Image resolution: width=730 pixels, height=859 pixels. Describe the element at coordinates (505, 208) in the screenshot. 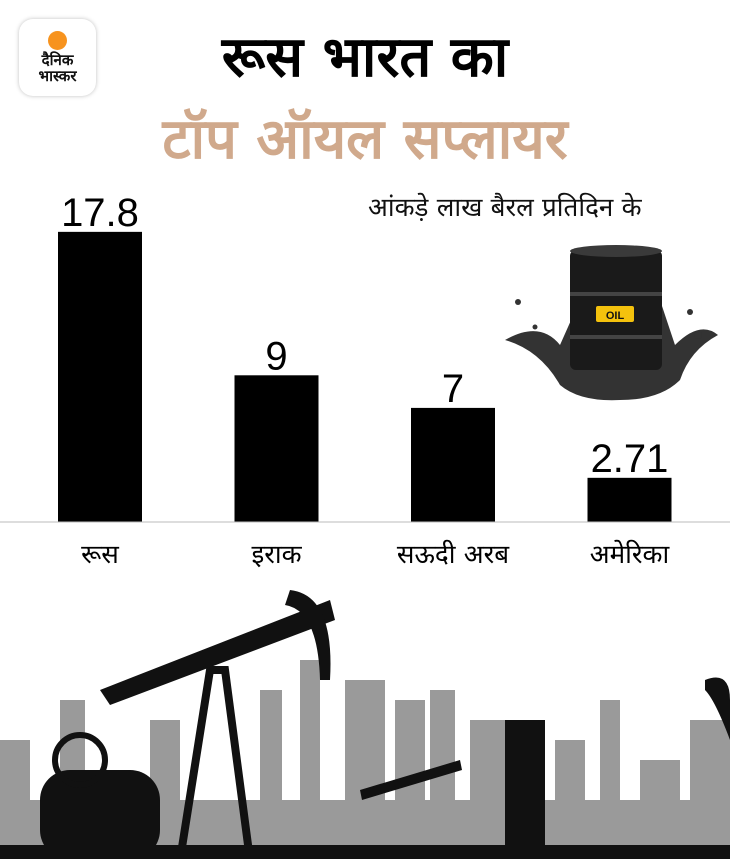

I see `unit-note: आंकड़े लाख बैरल प्रतिदिन के` at that location.